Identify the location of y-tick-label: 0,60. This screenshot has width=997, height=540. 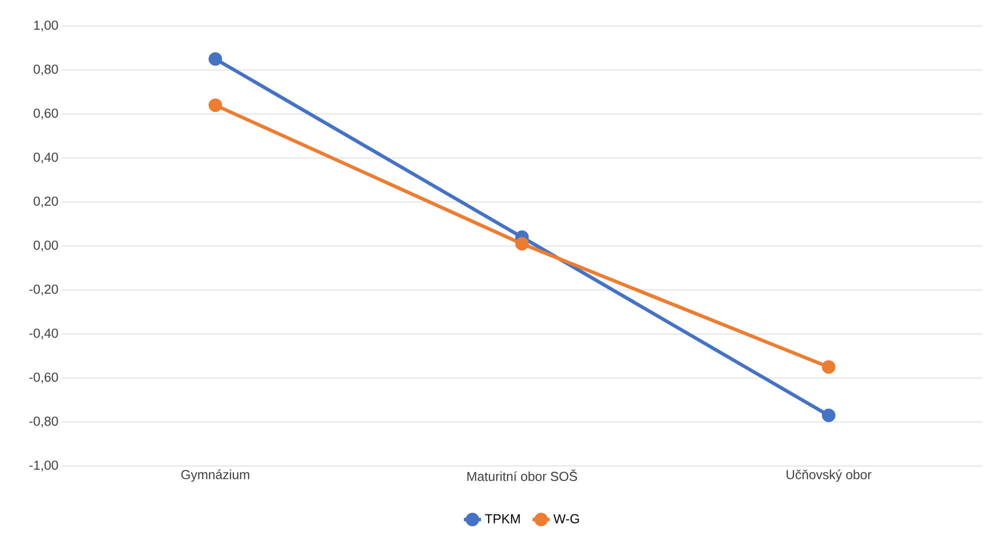
(46, 114).